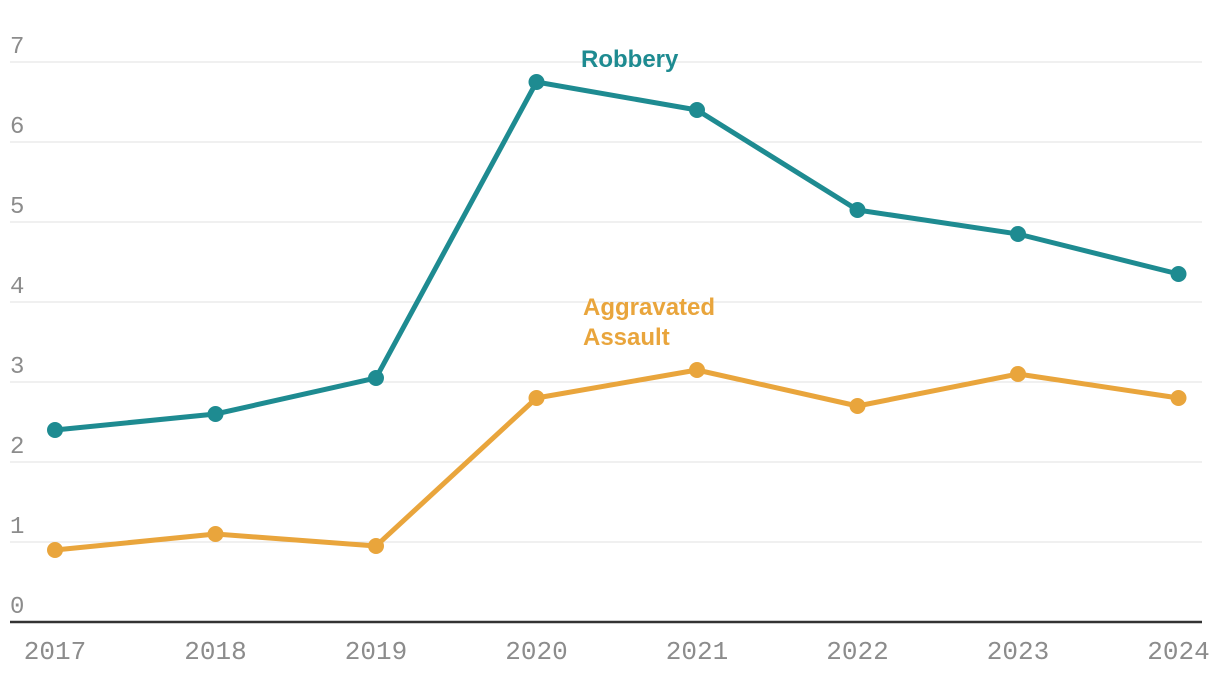 The image size is (1220, 680). I want to click on y-tick-label-4: 4, so click(17, 287).